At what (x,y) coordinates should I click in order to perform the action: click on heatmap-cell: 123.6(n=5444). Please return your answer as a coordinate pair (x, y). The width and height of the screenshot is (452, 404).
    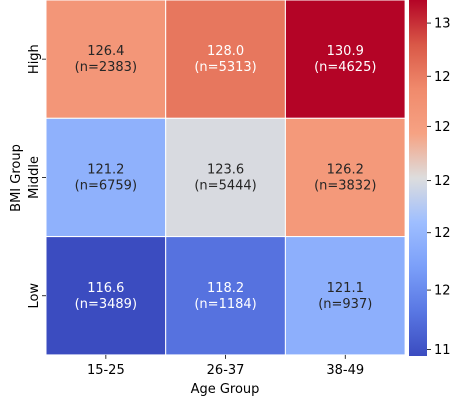
    Looking at the image, I should click on (225, 177).